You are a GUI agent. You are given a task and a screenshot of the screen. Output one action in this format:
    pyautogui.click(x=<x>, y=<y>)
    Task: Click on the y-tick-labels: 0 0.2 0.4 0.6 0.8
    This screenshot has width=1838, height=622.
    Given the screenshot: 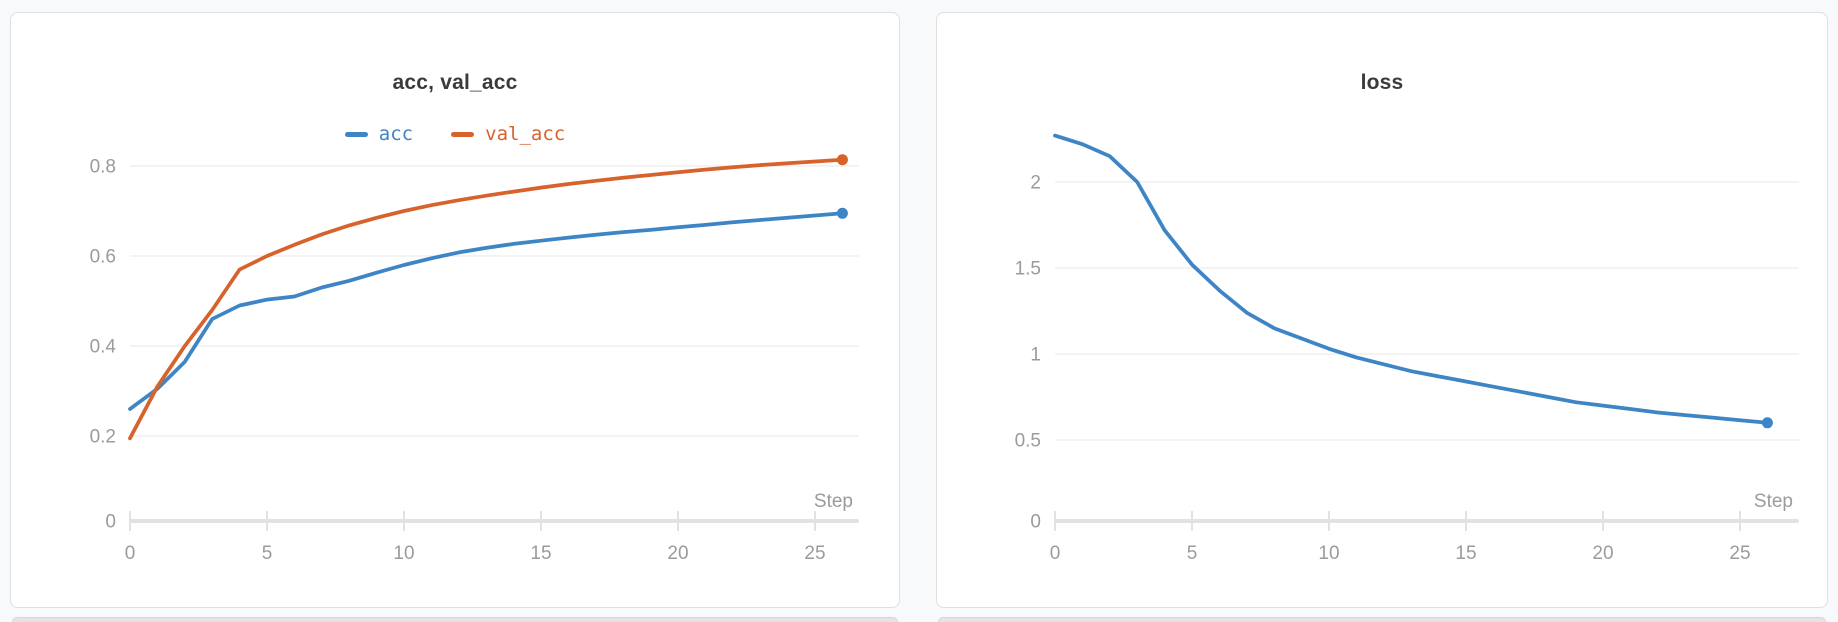 What is the action you would take?
    pyautogui.click(x=103, y=345)
    